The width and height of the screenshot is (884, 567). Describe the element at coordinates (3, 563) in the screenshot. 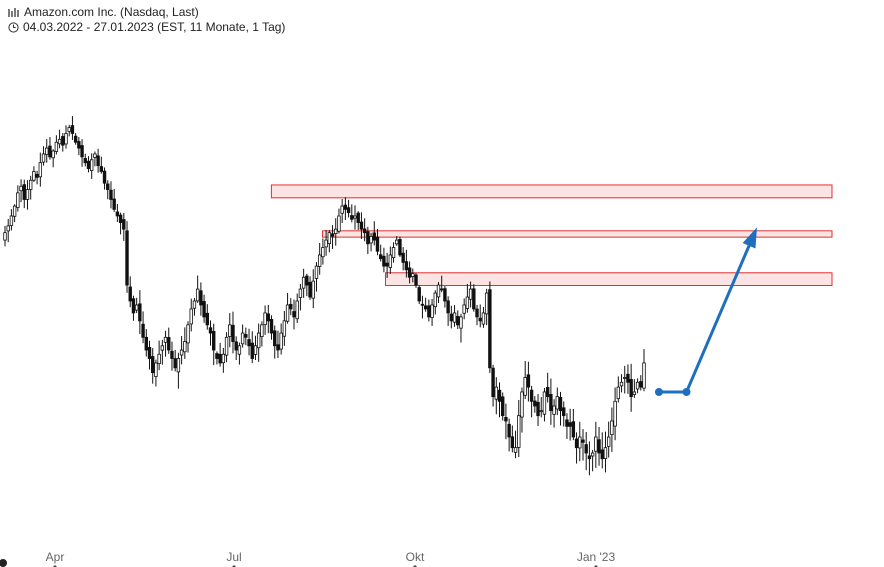

I see `chart-handle` at that location.